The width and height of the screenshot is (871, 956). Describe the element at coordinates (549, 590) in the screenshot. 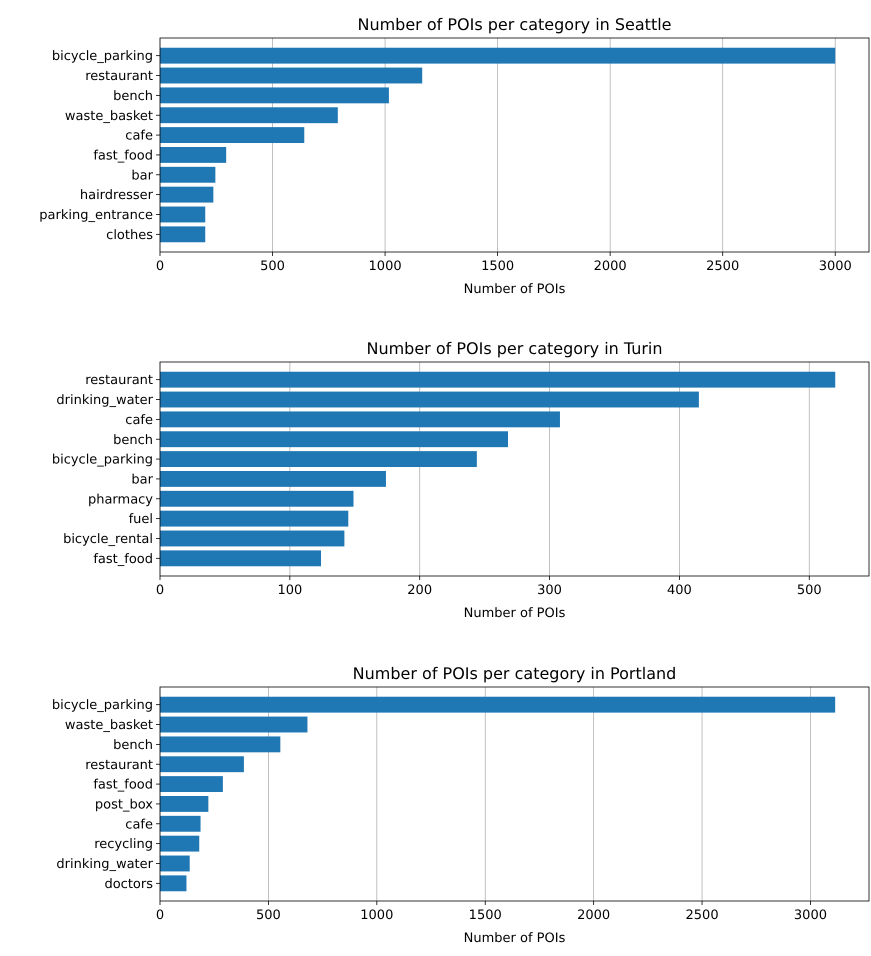

I see `x-tick-label: 300` at that location.